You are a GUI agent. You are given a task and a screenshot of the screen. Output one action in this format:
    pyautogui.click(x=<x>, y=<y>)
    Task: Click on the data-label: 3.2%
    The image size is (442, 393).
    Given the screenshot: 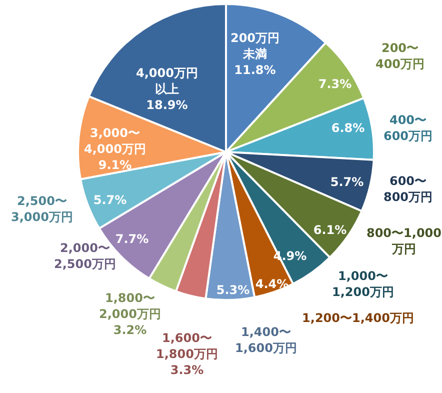 What is the action you would take?
    pyautogui.click(x=130, y=330)
    